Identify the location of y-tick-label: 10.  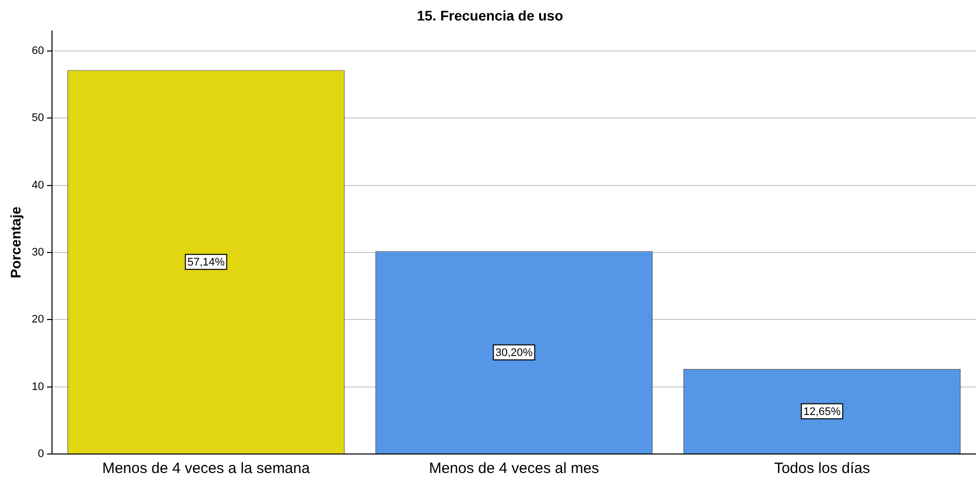
(38, 386).